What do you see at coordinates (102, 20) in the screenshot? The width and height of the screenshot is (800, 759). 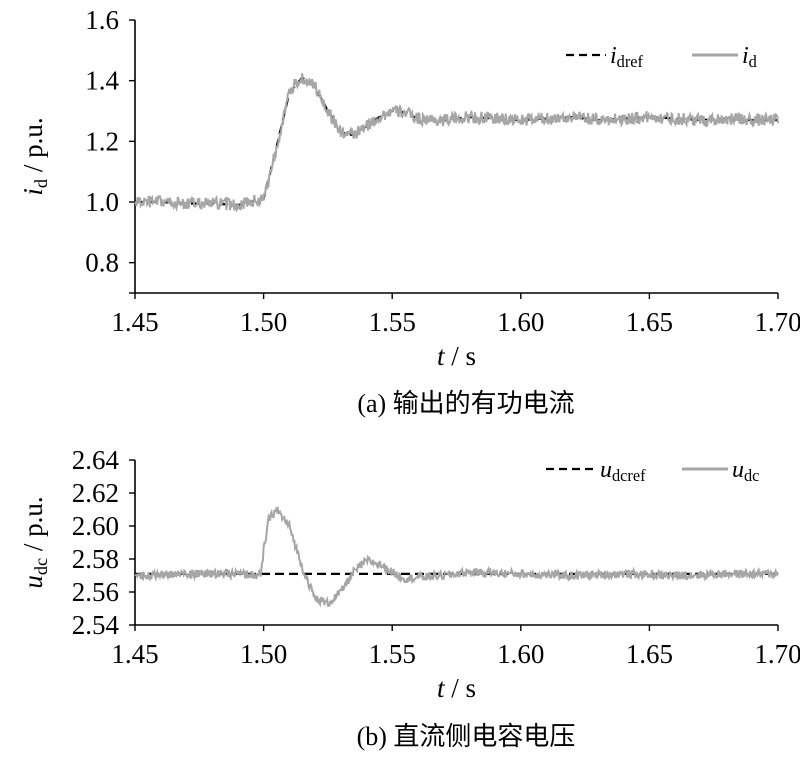 I see `y-tick-label: 1.6` at bounding box center [102, 20].